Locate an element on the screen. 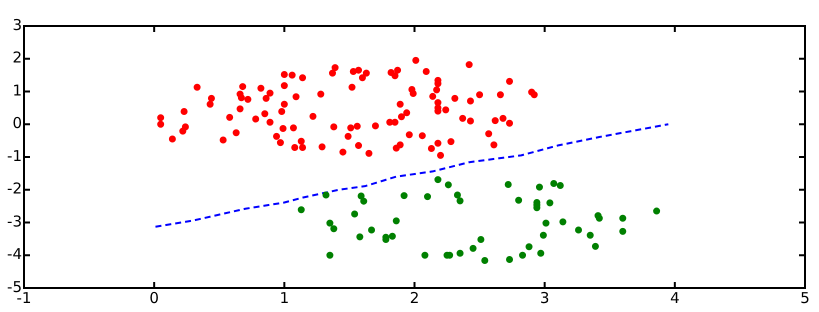 This screenshot has width=819, height=312. y-tick-label: 0 is located at coordinates (17, 123).